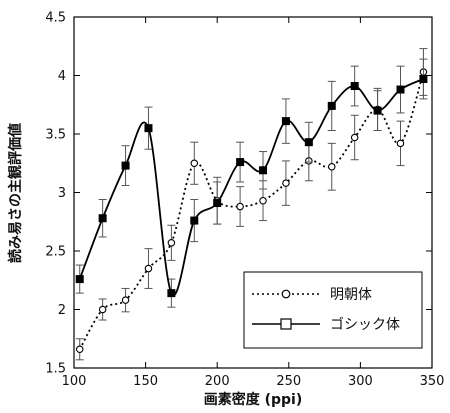  What do you see at coordinates (286, 294) in the screenshot?
I see `legend-marker-mincho` at bounding box center [286, 294].